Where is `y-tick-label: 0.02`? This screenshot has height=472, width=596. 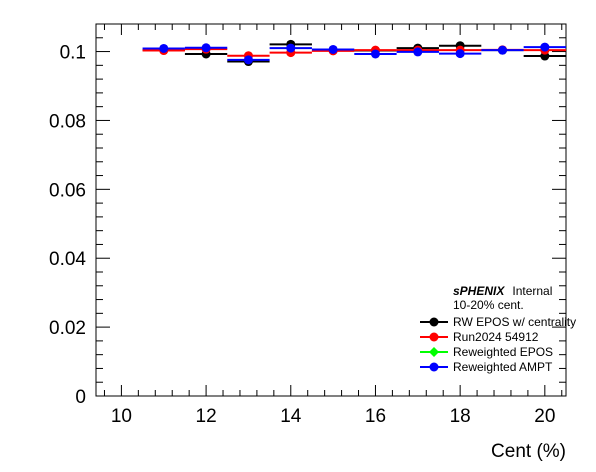 y-tick-label: 0.02 is located at coordinates (67, 328).